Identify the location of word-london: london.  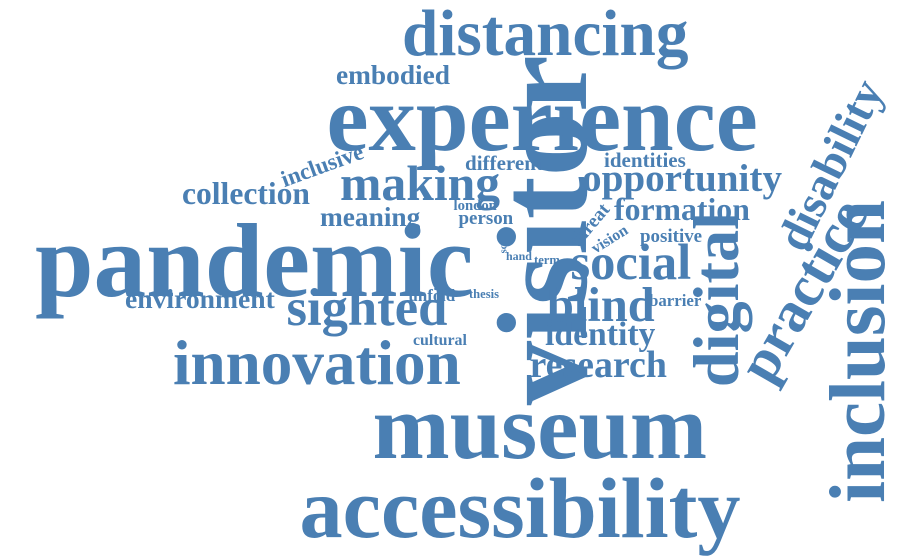
(475, 206).